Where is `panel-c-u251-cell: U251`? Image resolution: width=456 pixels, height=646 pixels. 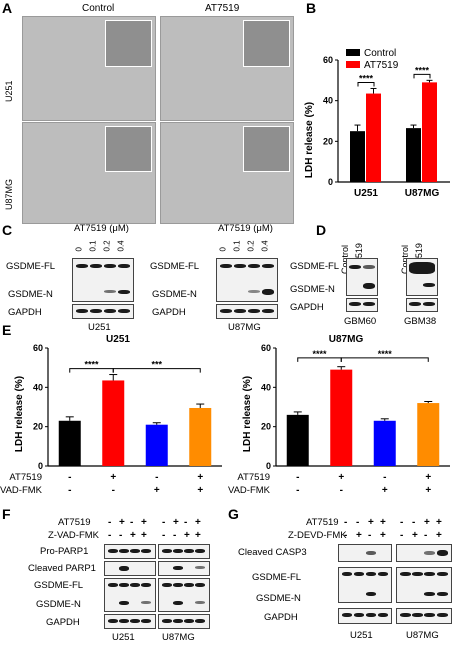
panel-c-u251-cell: U251 is located at coordinates (99, 327).